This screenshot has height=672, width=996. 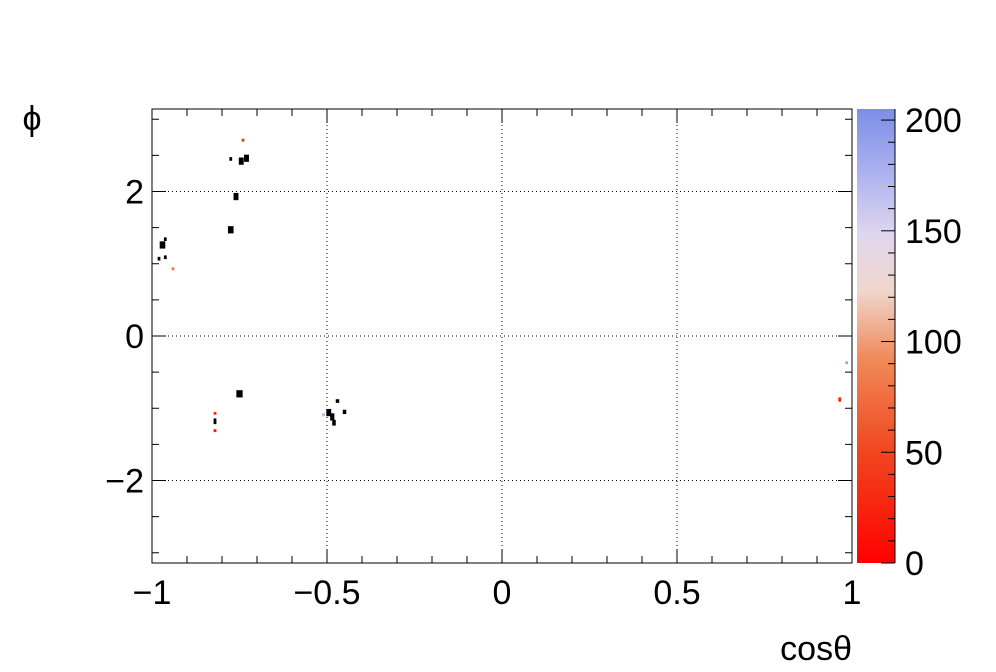 What do you see at coordinates (933, 232) in the screenshot?
I see `colorbar-tick-label: 150` at bounding box center [933, 232].